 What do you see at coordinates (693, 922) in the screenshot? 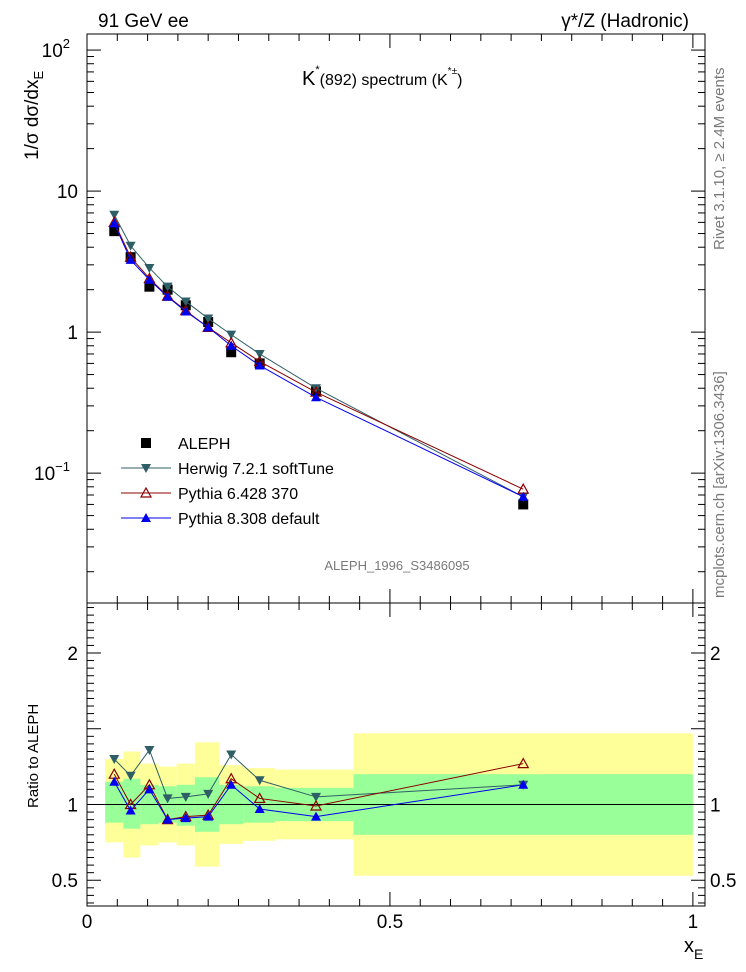
I see `xtick-label: 1` at bounding box center [693, 922].